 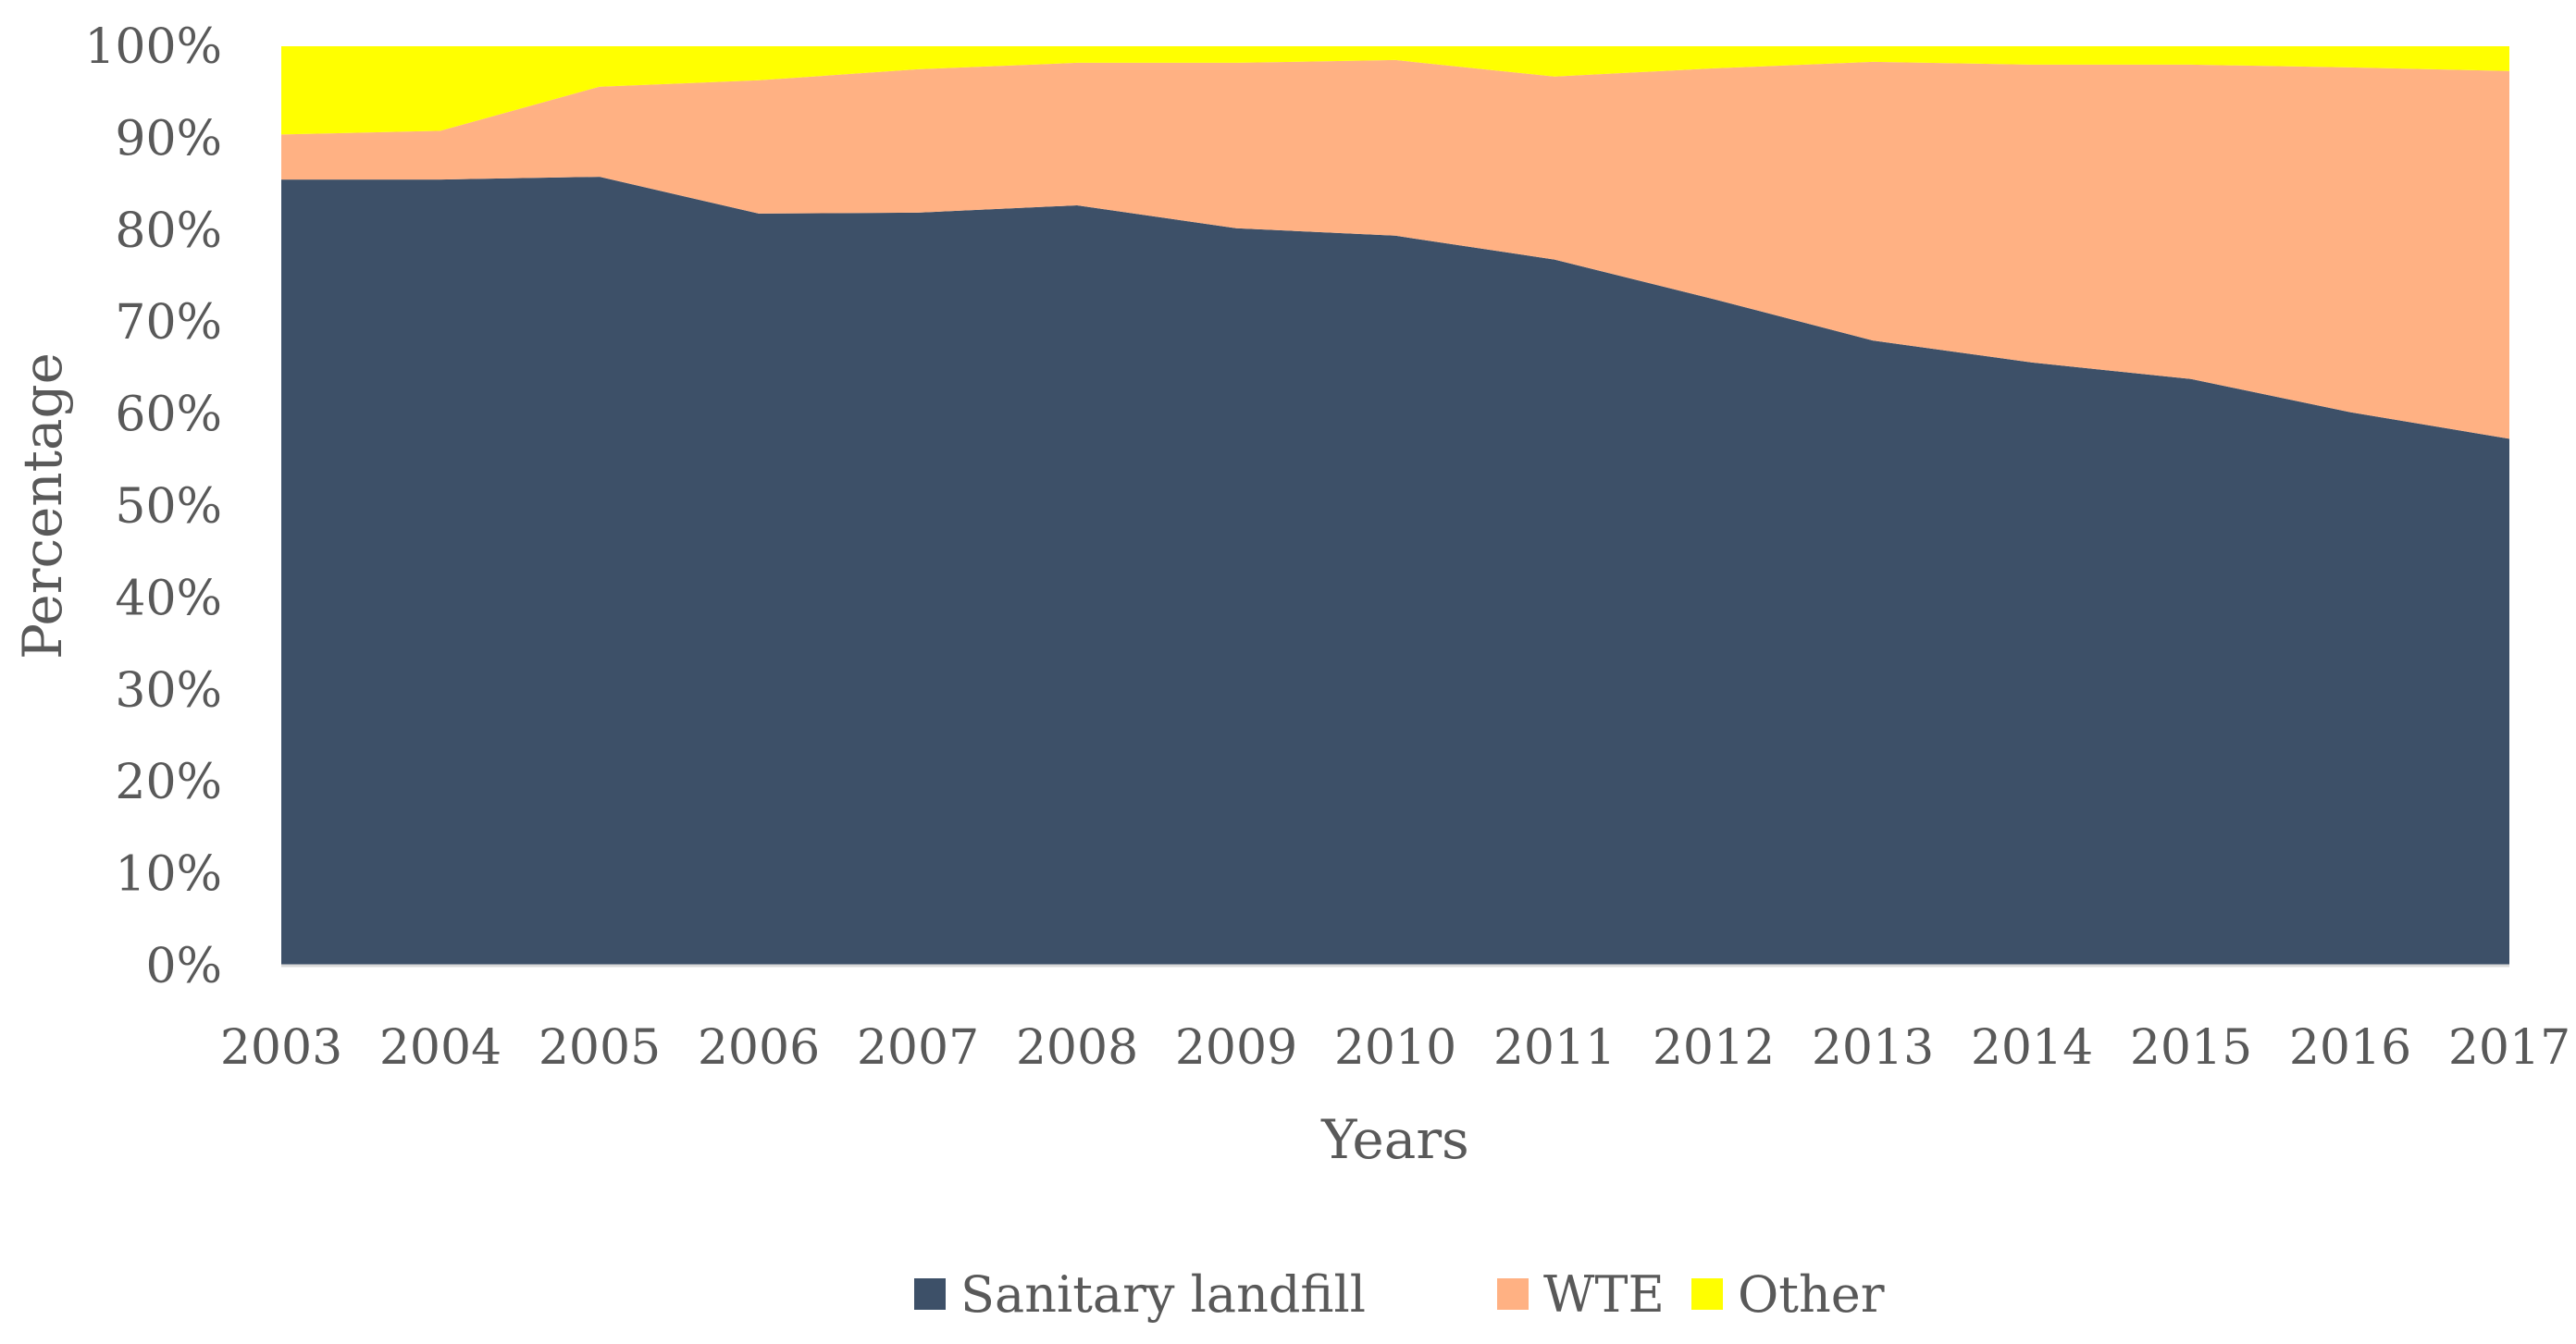 What do you see at coordinates (2350, 1048) in the screenshot?
I see `x-tick-label: 2016` at bounding box center [2350, 1048].